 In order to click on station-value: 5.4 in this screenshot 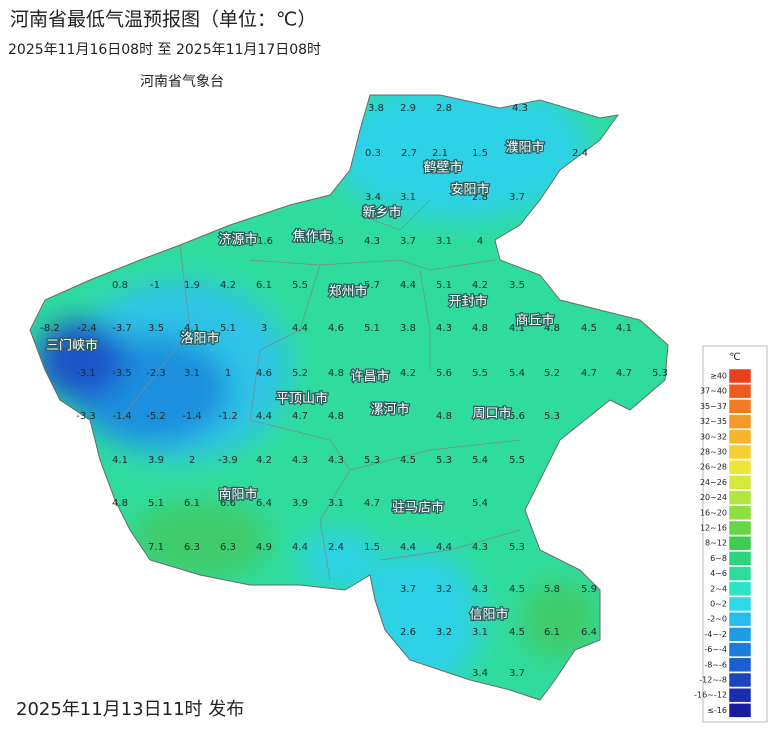, I will do `click(480, 503)`.